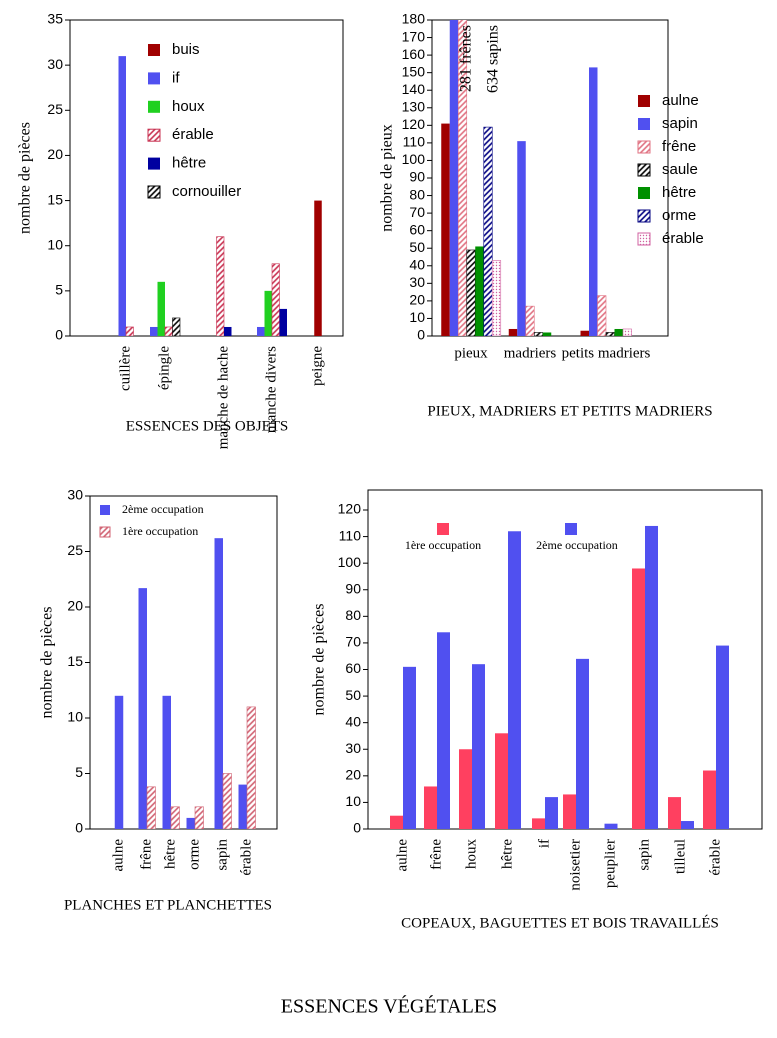 Image resolution: width=777 pixels, height=1038 pixels. I want to click on x-tick-label: orme, so click(194, 854).